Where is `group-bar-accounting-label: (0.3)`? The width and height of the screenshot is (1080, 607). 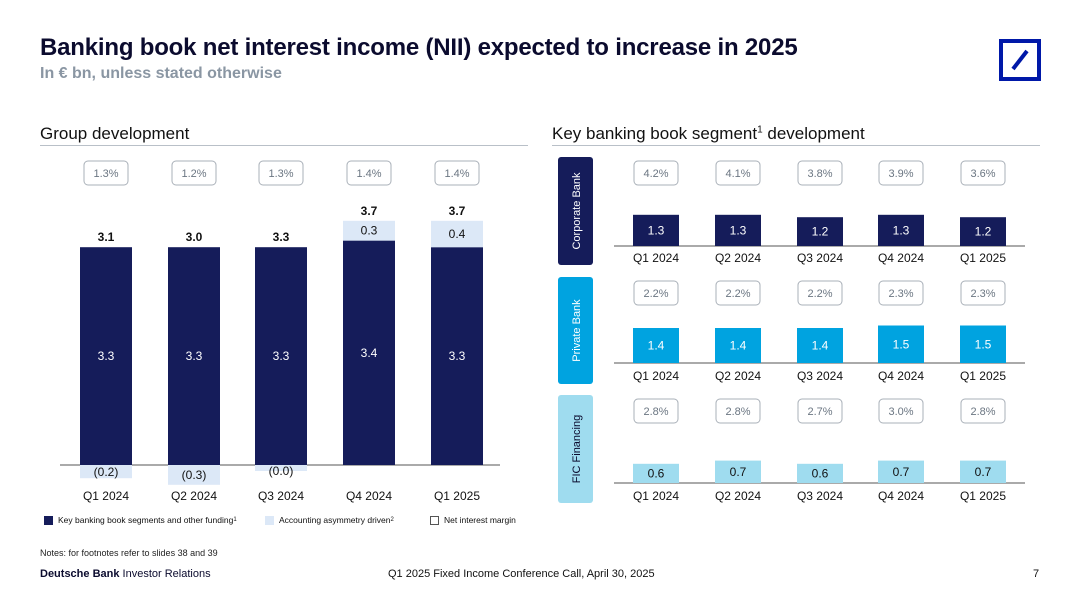 group-bar-accounting-label: (0.3) is located at coordinates (194, 475).